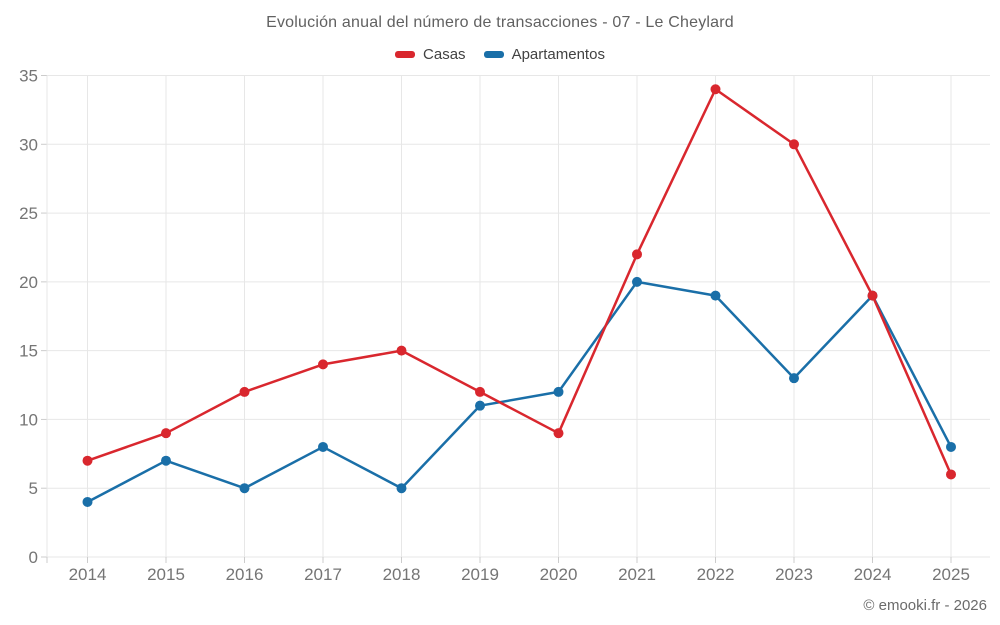 The height and width of the screenshot is (625, 1000). What do you see at coordinates (558, 433) in the screenshot?
I see `casas-point-2020` at bounding box center [558, 433].